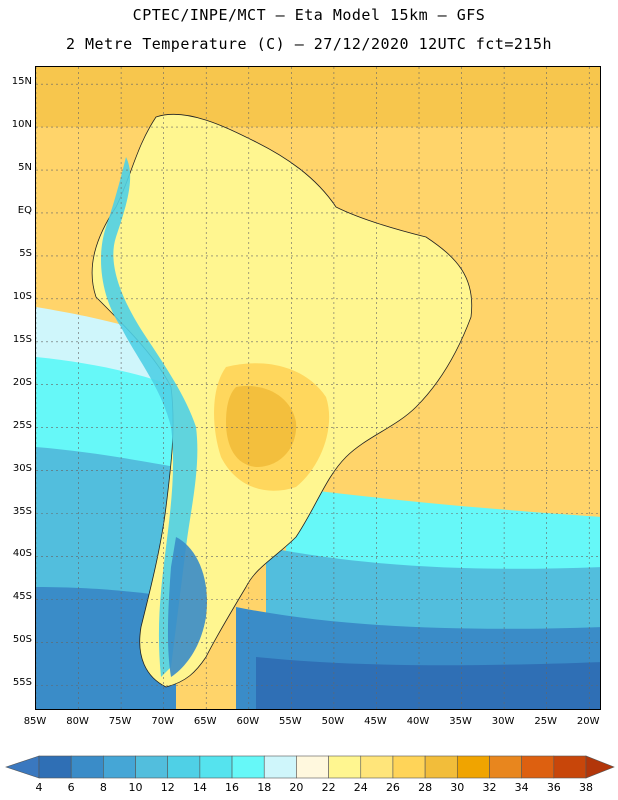 The height and width of the screenshot is (800, 618). Describe the element at coordinates (35, 721) in the screenshot. I see `lon-label: 85W` at that location.